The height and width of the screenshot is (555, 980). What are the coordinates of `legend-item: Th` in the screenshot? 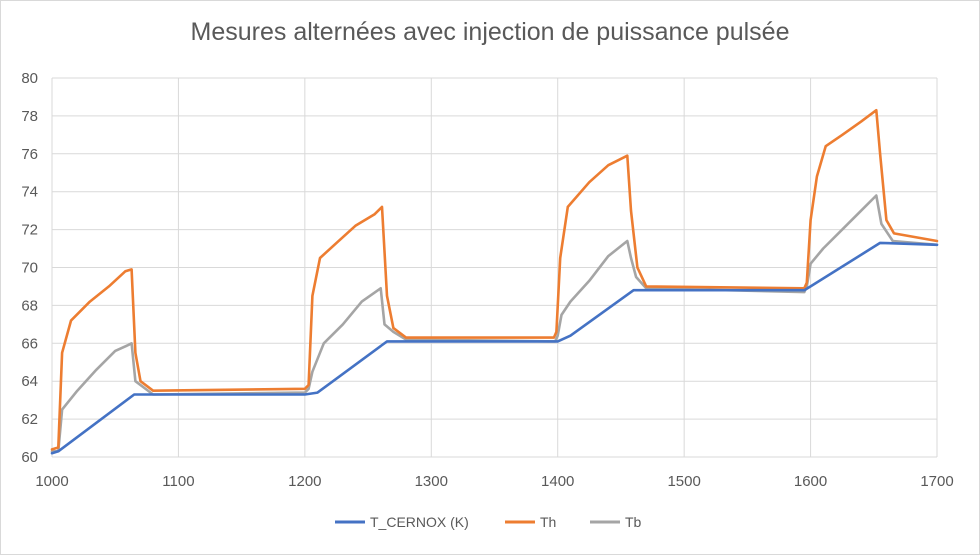 It's located at (530, 522).